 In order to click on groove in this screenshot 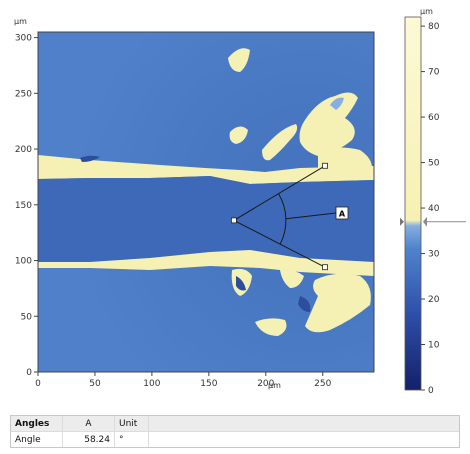, I will do `click(206, 219)`.